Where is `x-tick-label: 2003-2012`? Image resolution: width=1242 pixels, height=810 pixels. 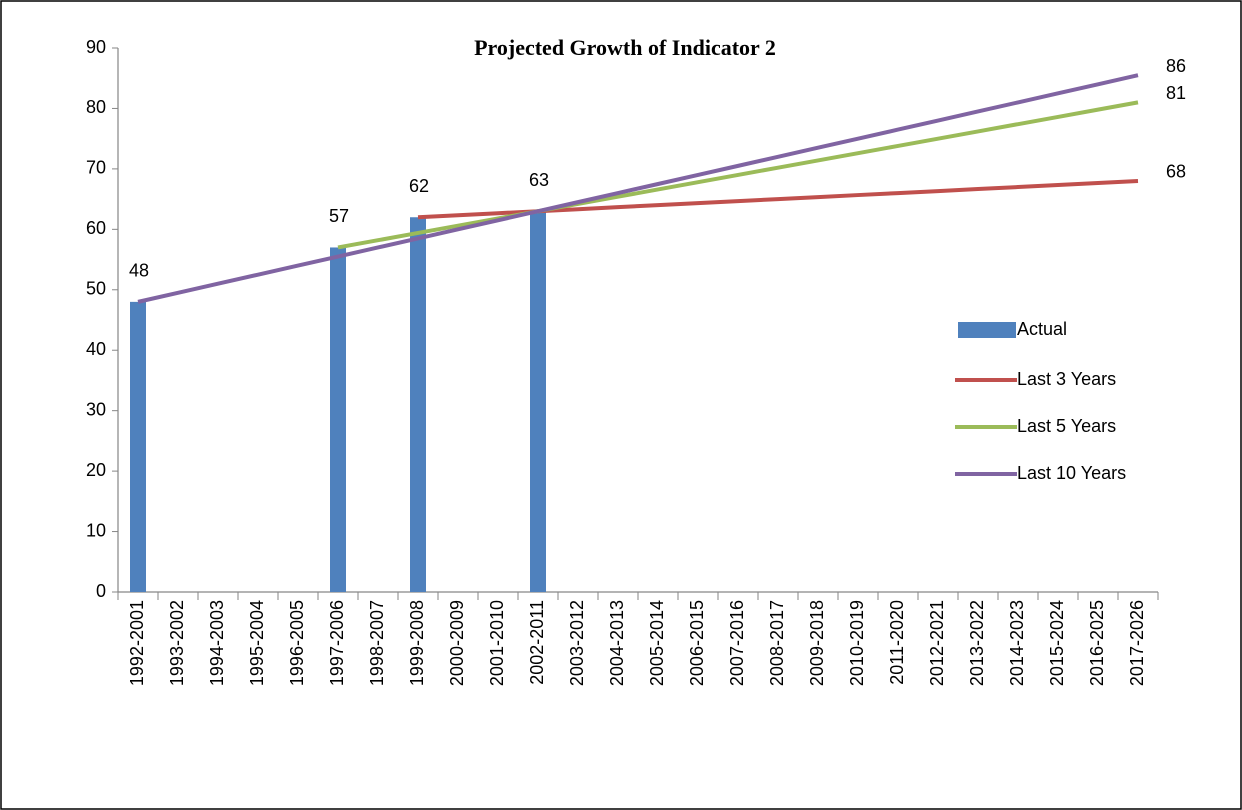 x-tick-label: 2003-2012 is located at coordinates (577, 643).